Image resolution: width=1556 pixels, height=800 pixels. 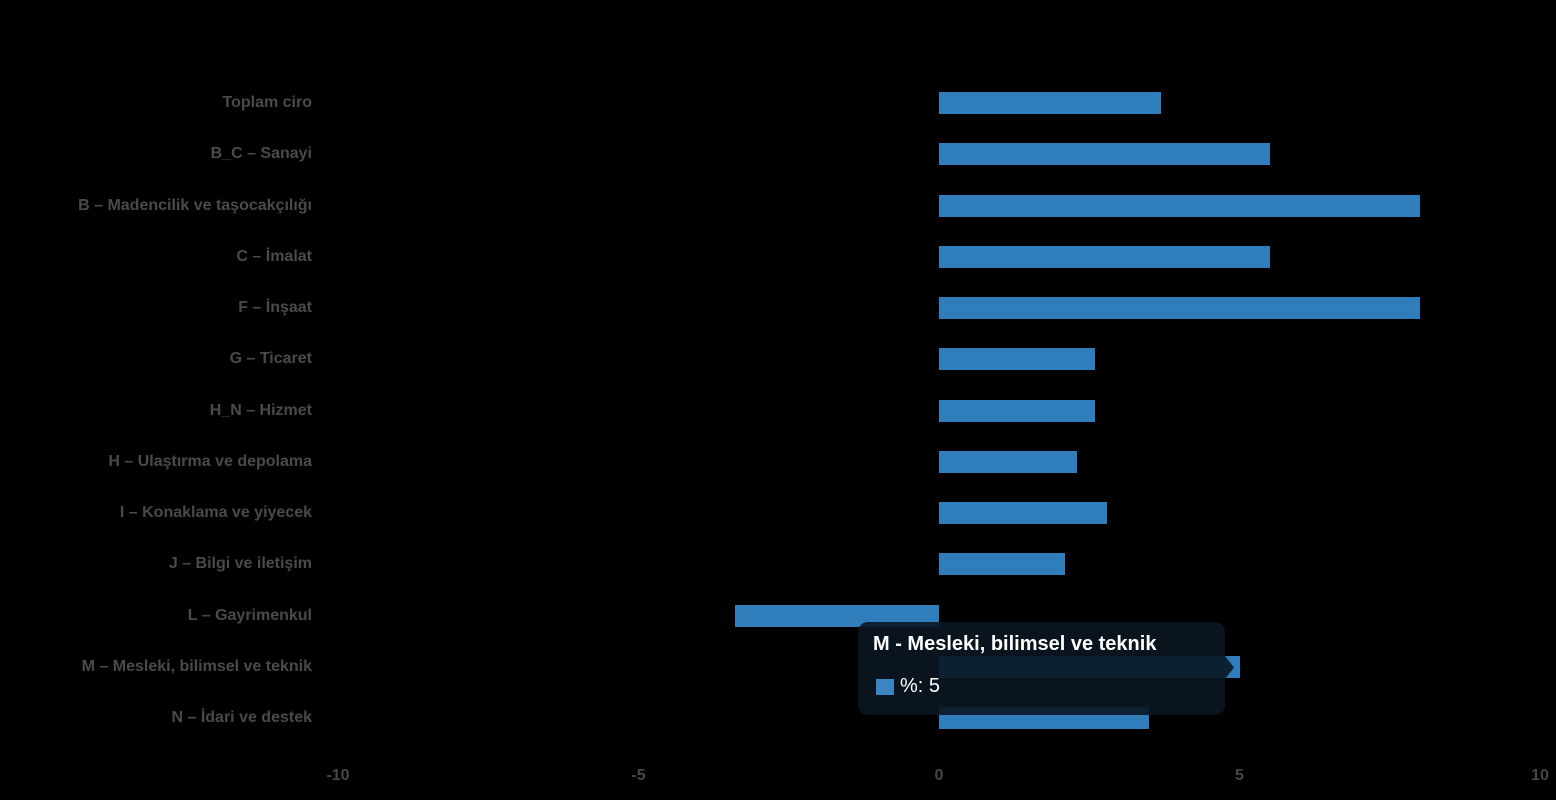 What do you see at coordinates (210, 461) in the screenshot?
I see `category-label: H – Ulaştırma ve depolama` at bounding box center [210, 461].